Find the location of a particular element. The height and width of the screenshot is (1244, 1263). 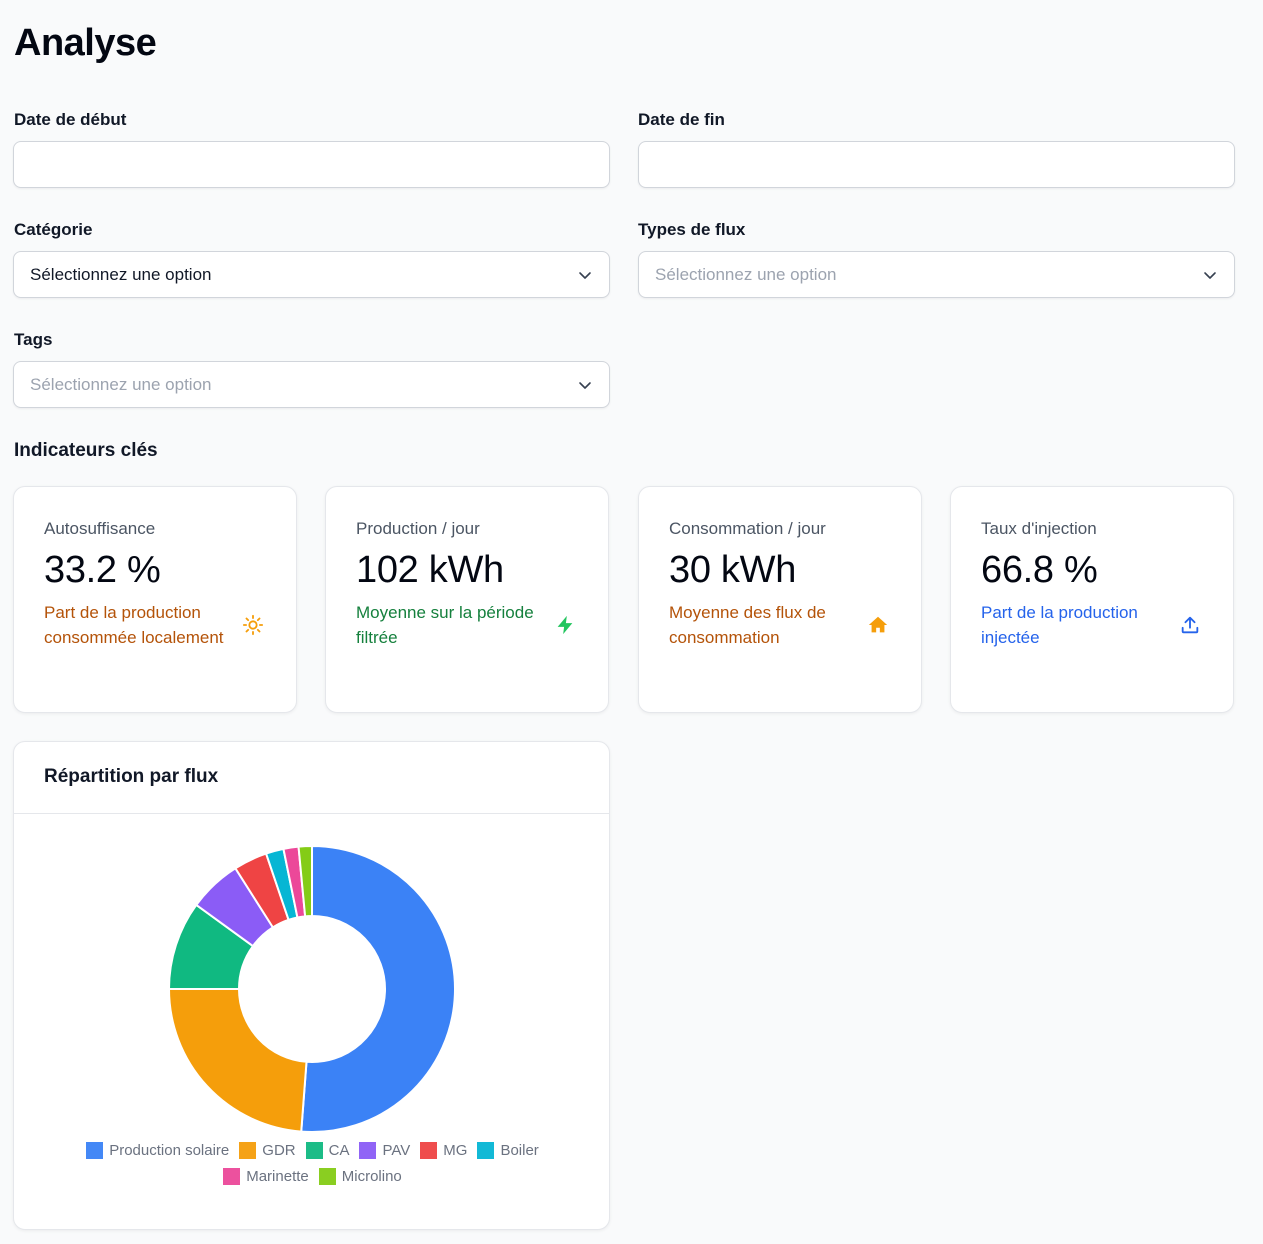

legend-item: PAV is located at coordinates (384, 1150).